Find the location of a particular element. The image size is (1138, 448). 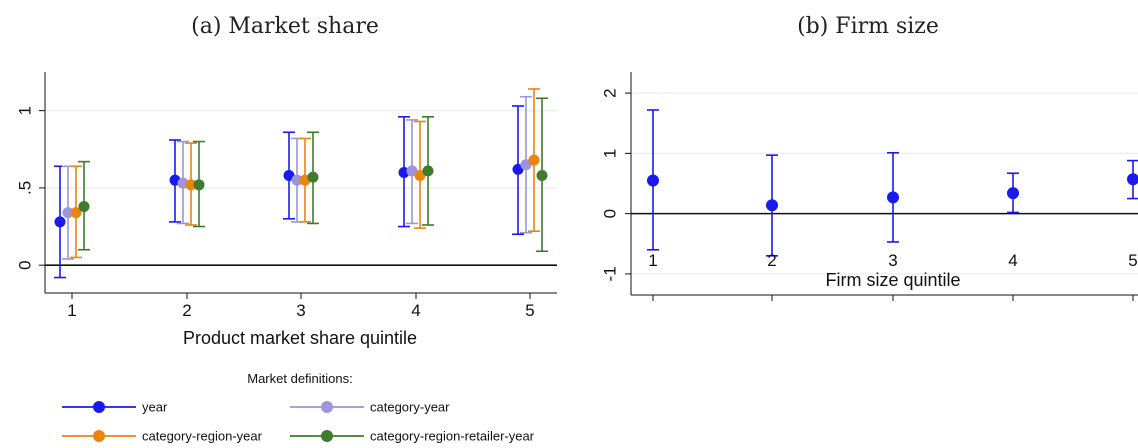

panel-b-marks is located at coordinates (892, 183).